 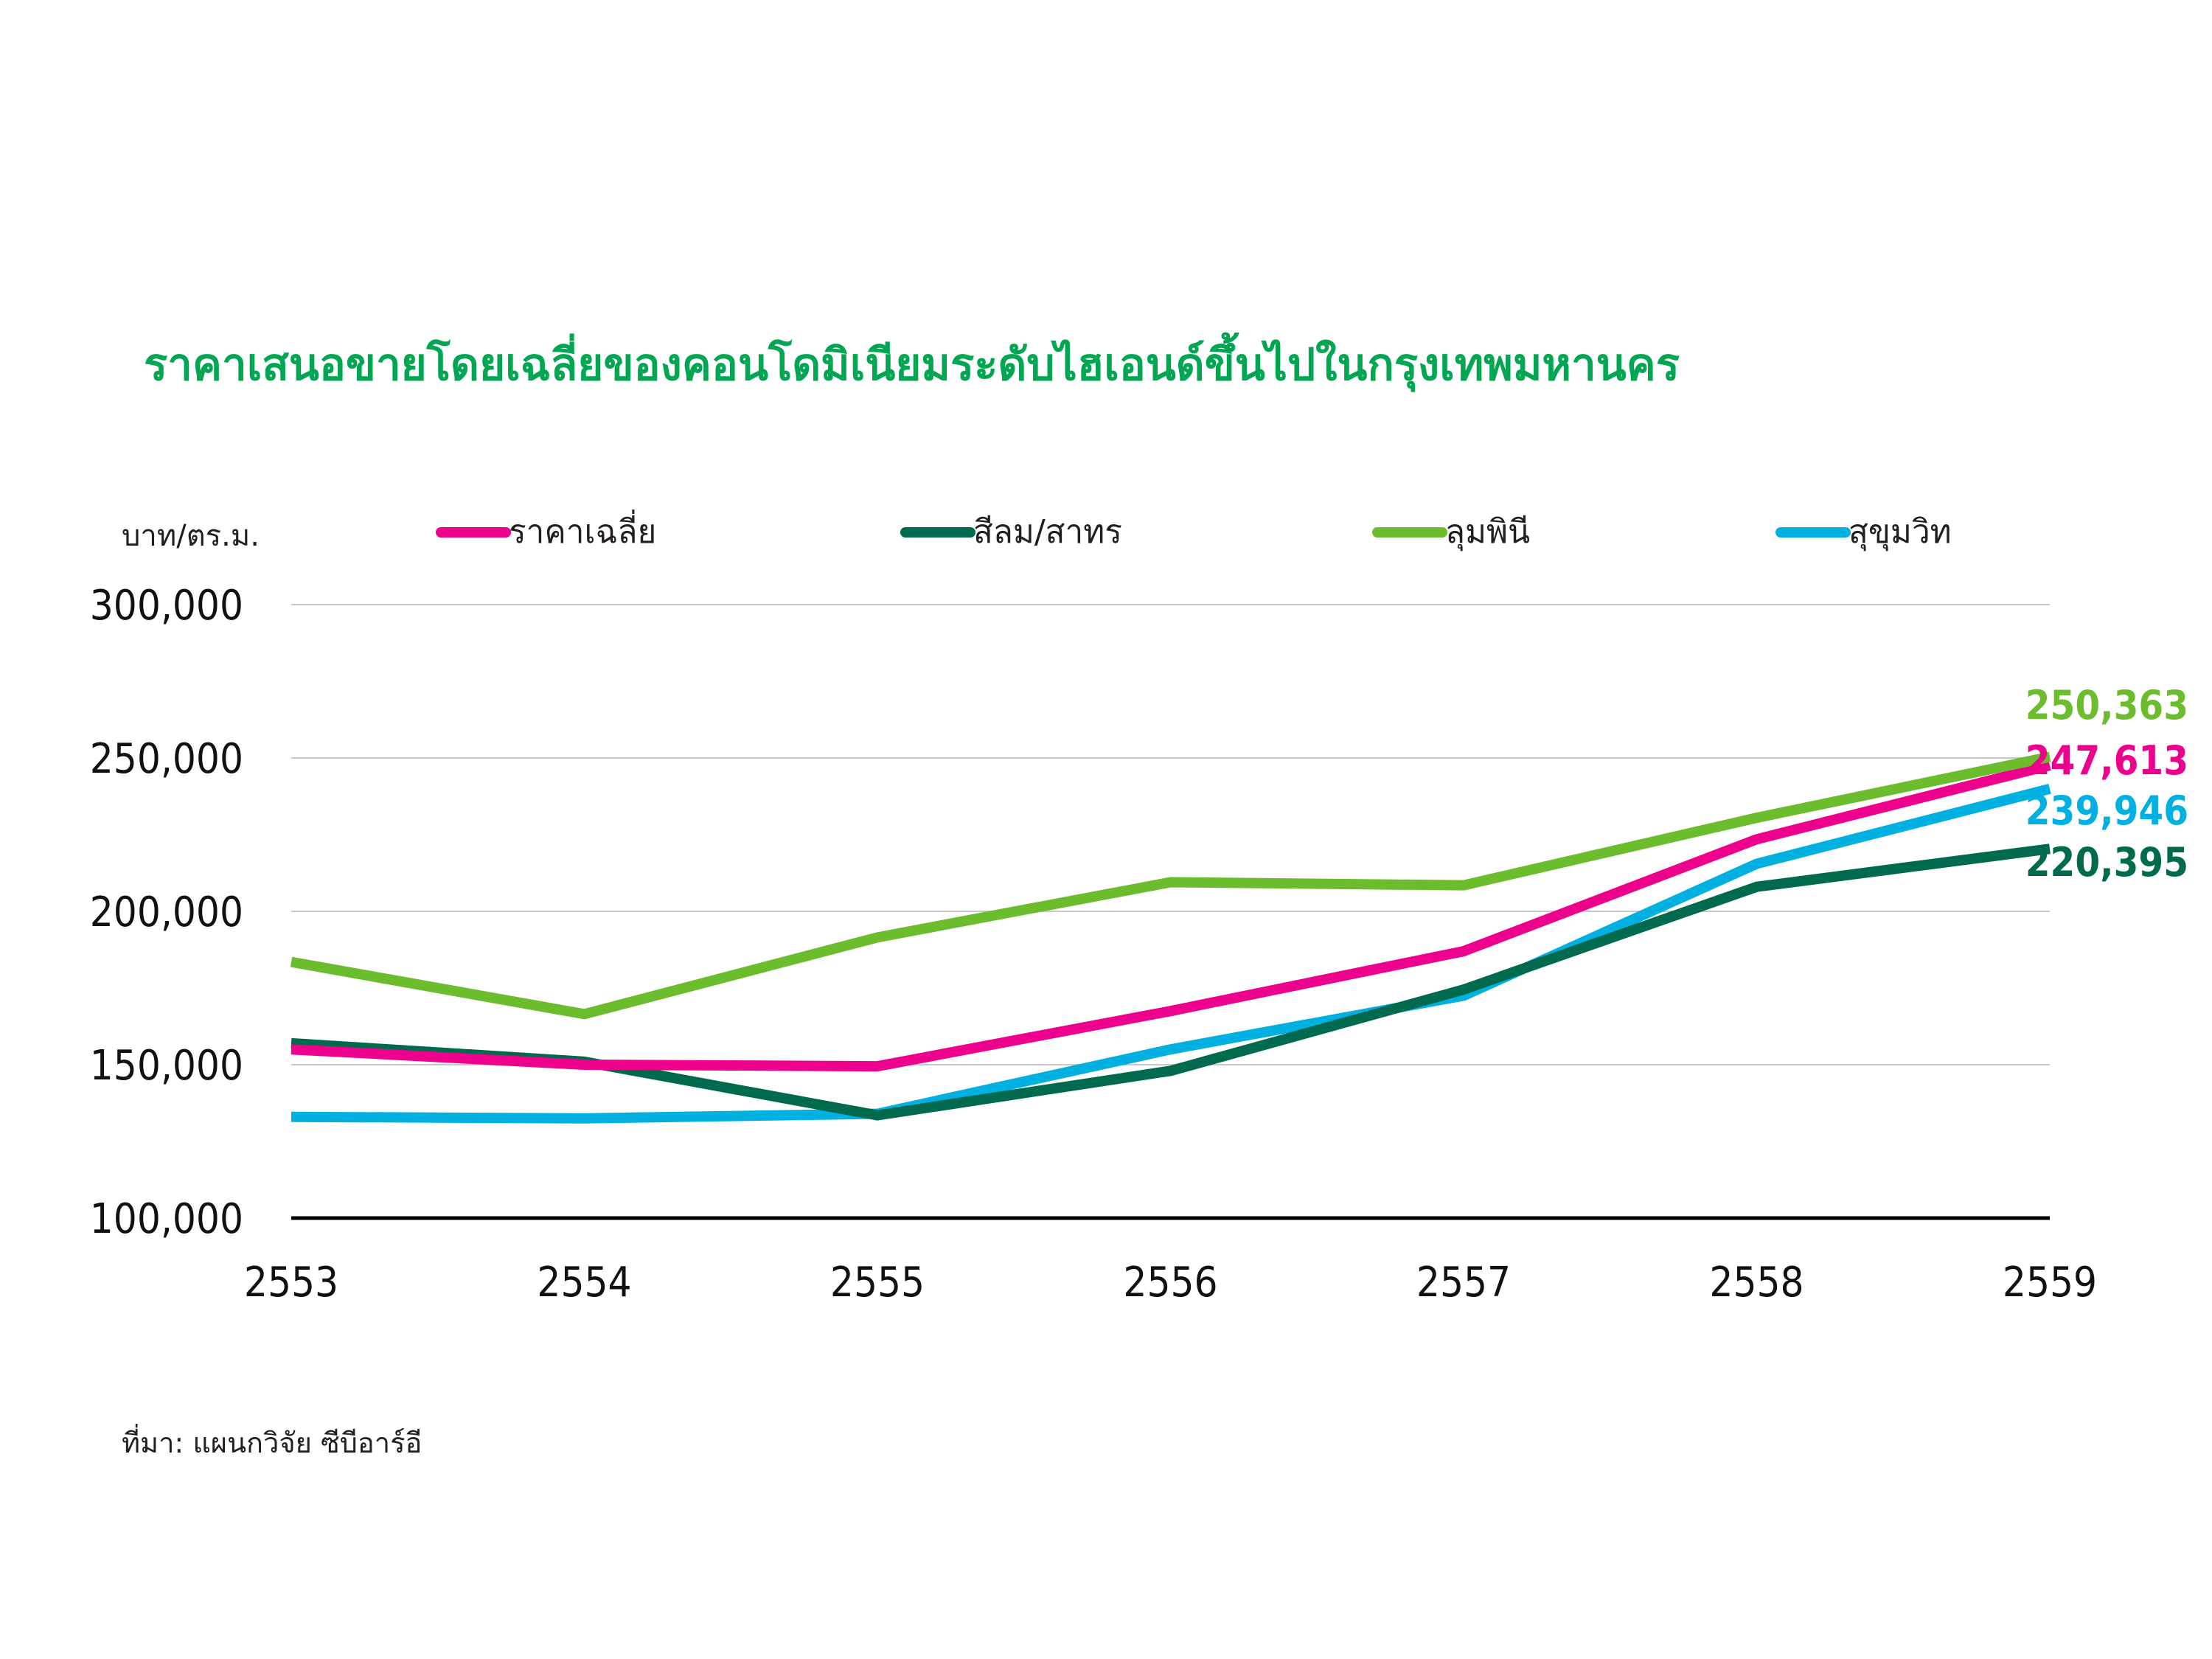 I want to click on x-tick-label: 2559, so click(x=2050, y=1283).